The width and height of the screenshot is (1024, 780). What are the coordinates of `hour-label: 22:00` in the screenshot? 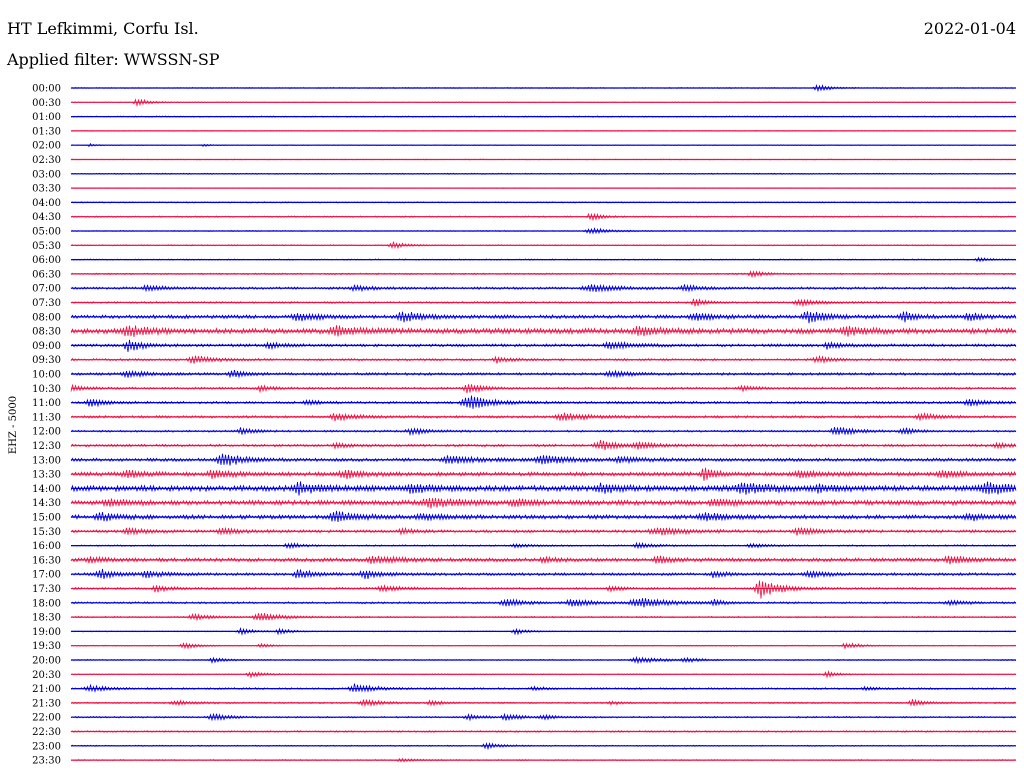 It's located at (46, 718).